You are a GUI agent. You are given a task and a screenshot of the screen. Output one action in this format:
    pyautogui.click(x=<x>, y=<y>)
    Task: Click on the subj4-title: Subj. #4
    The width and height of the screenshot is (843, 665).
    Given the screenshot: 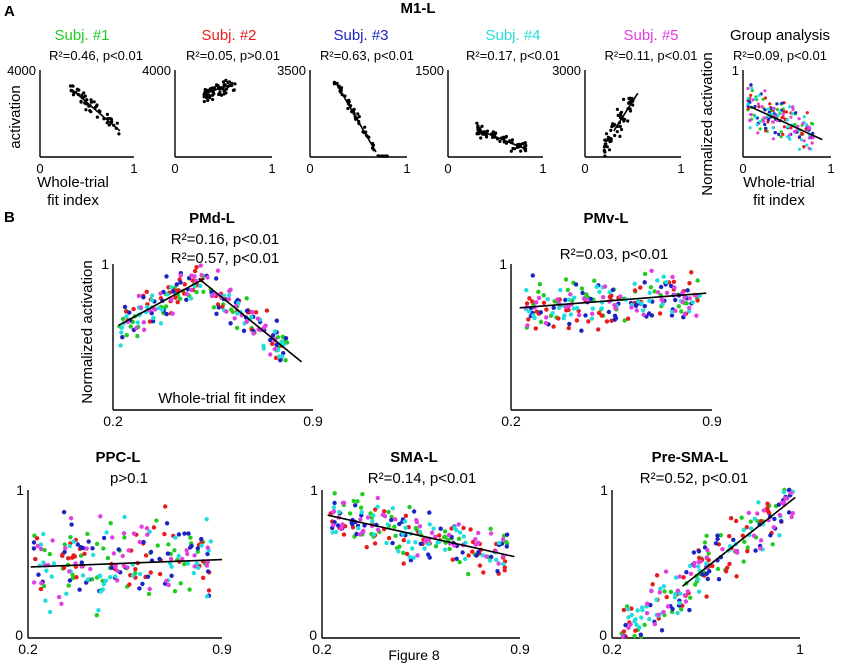 What is the action you would take?
    pyautogui.click(x=512, y=35)
    